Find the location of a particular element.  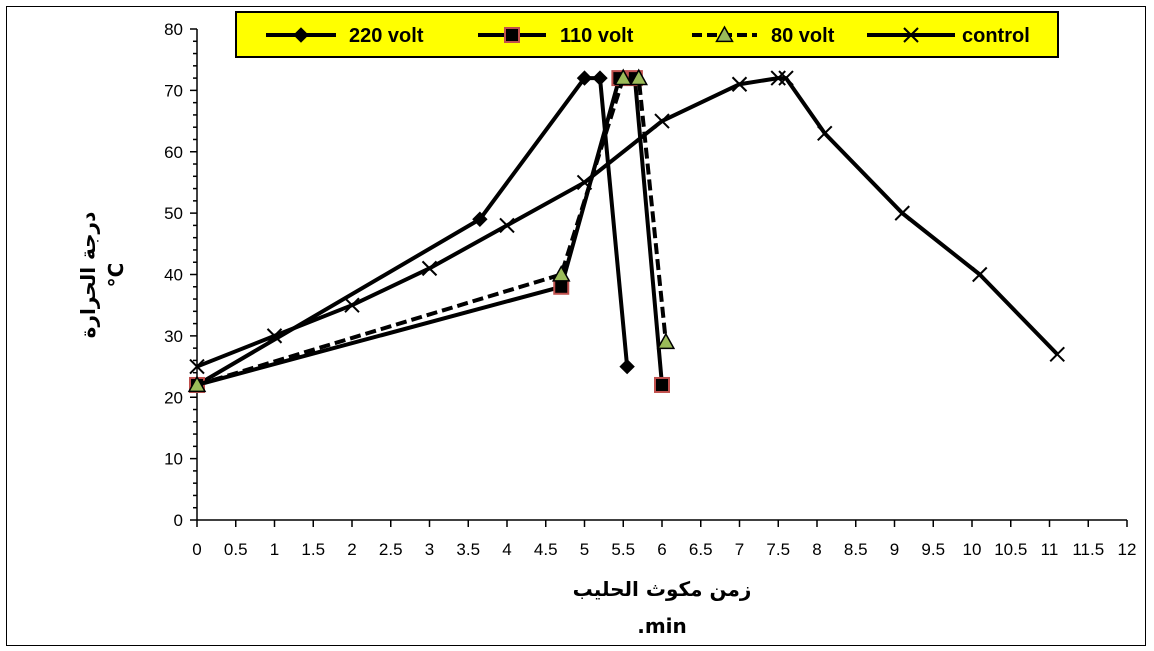

y-tick-label: 50 is located at coordinates (173, 213).